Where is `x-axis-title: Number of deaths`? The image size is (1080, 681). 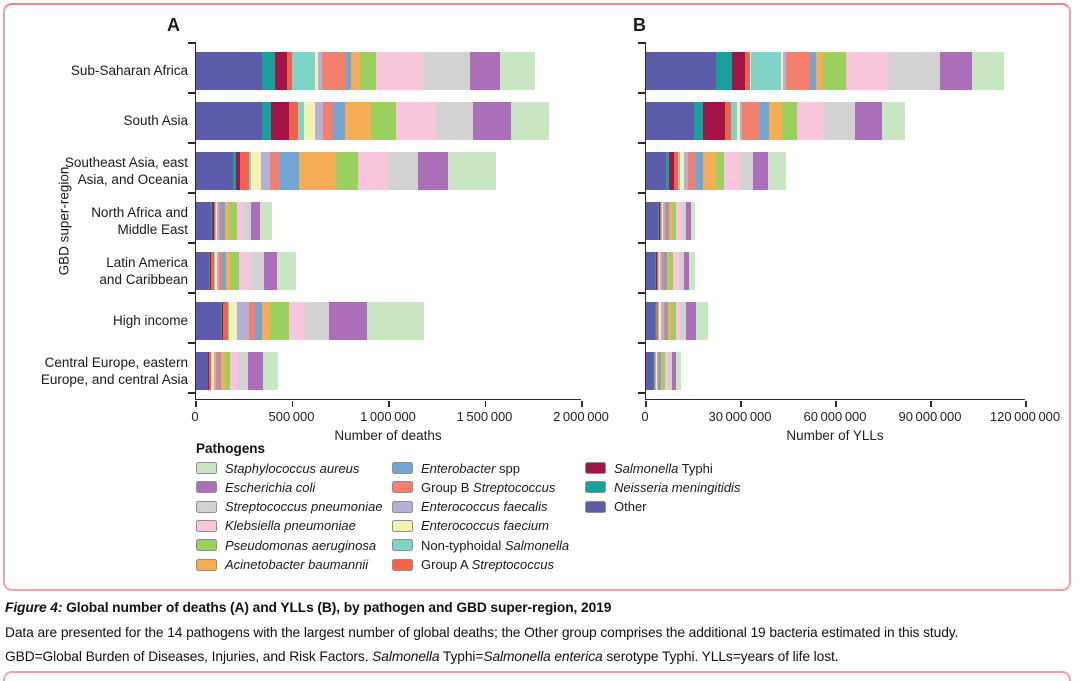 x-axis-title: Number of deaths is located at coordinates (387, 435).